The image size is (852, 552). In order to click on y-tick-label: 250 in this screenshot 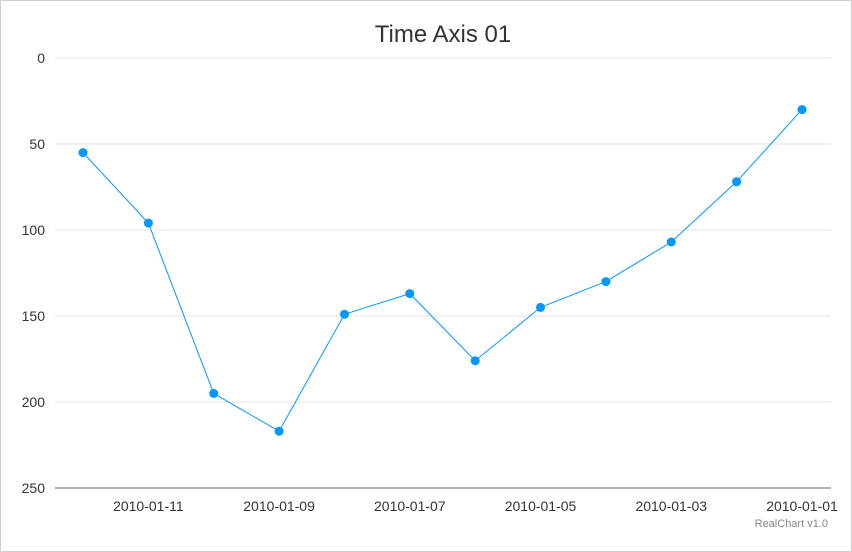, I will do `click(34, 488)`.